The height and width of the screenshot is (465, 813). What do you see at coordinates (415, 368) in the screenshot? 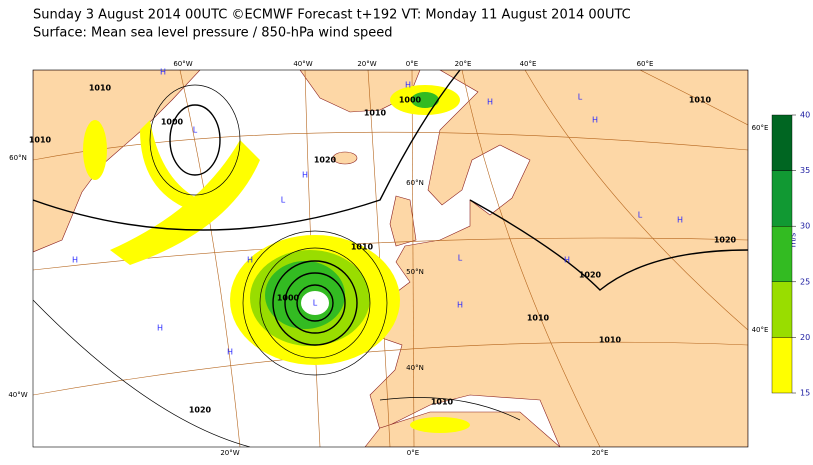
I see `graticule-label: 40°N` at bounding box center [415, 368].